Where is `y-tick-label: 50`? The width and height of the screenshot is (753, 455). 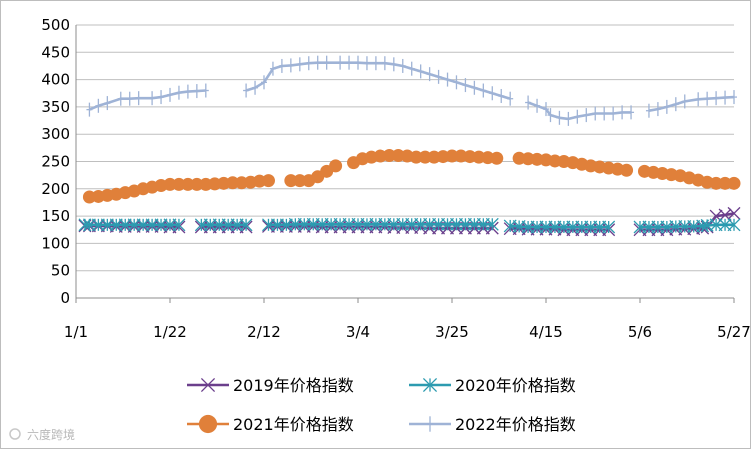 y-tick-label: 50 is located at coordinates (60, 271).